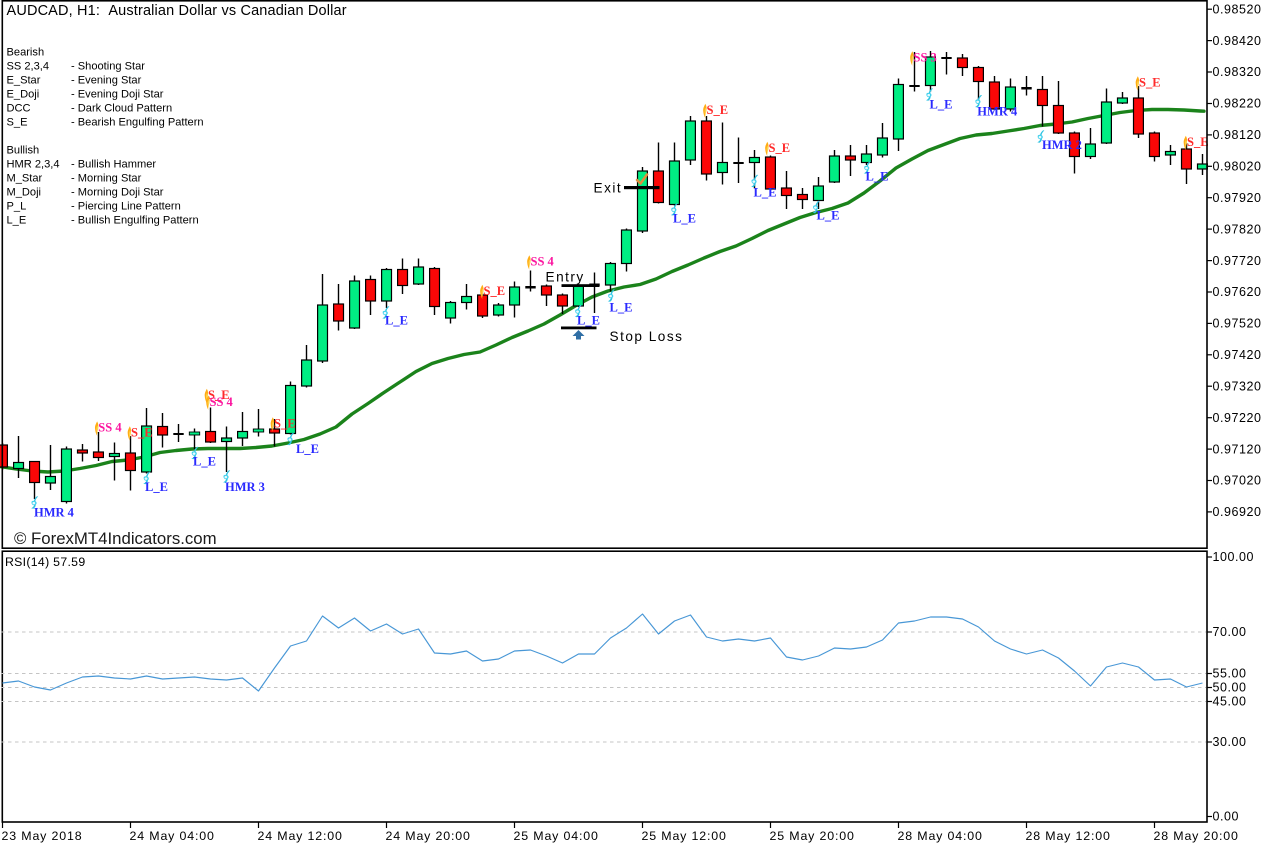 This screenshot has width=1276, height=848. What do you see at coordinates (245, 487) in the screenshot?
I see `svg-text: HMR 3` at bounding box center [245, 487].